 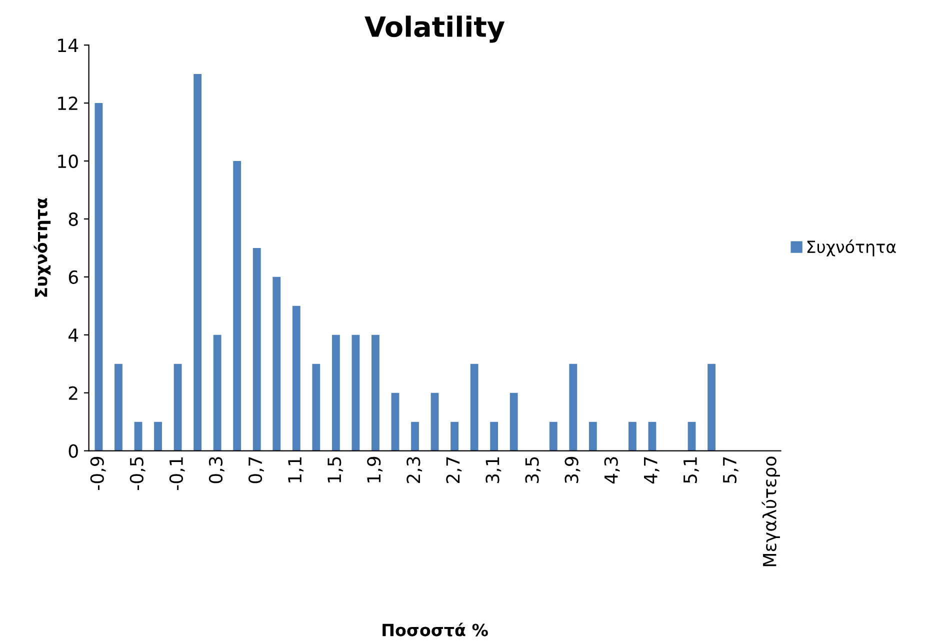 I want to click on y-tick-label: 14, so click(x=68, y=45).